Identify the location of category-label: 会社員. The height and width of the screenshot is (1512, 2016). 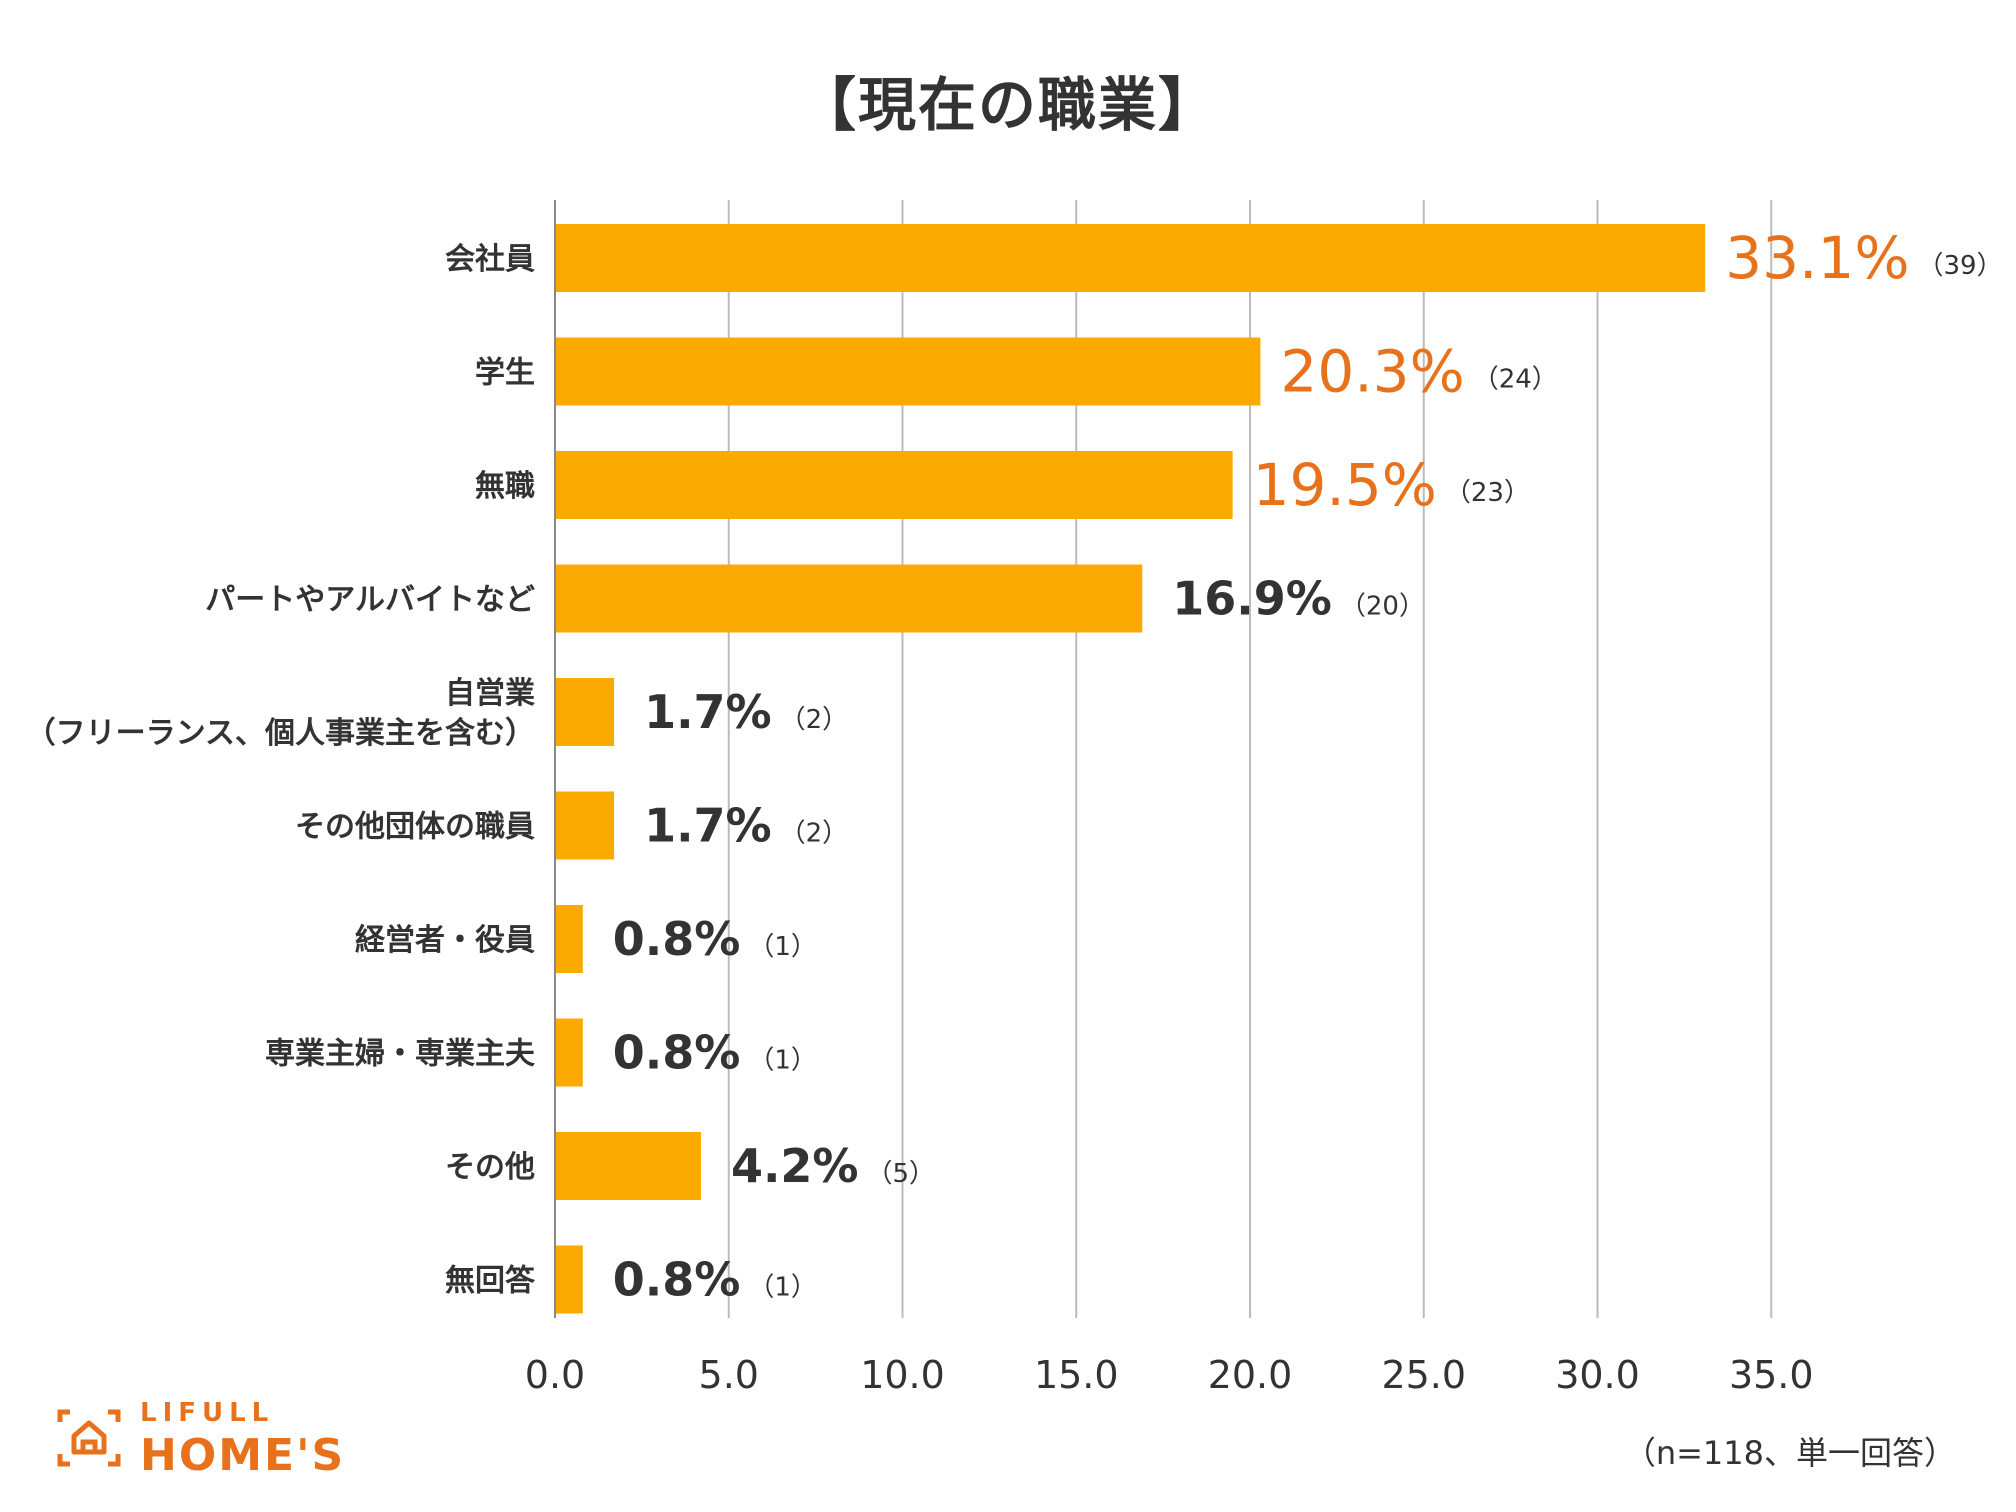
(490, 259).